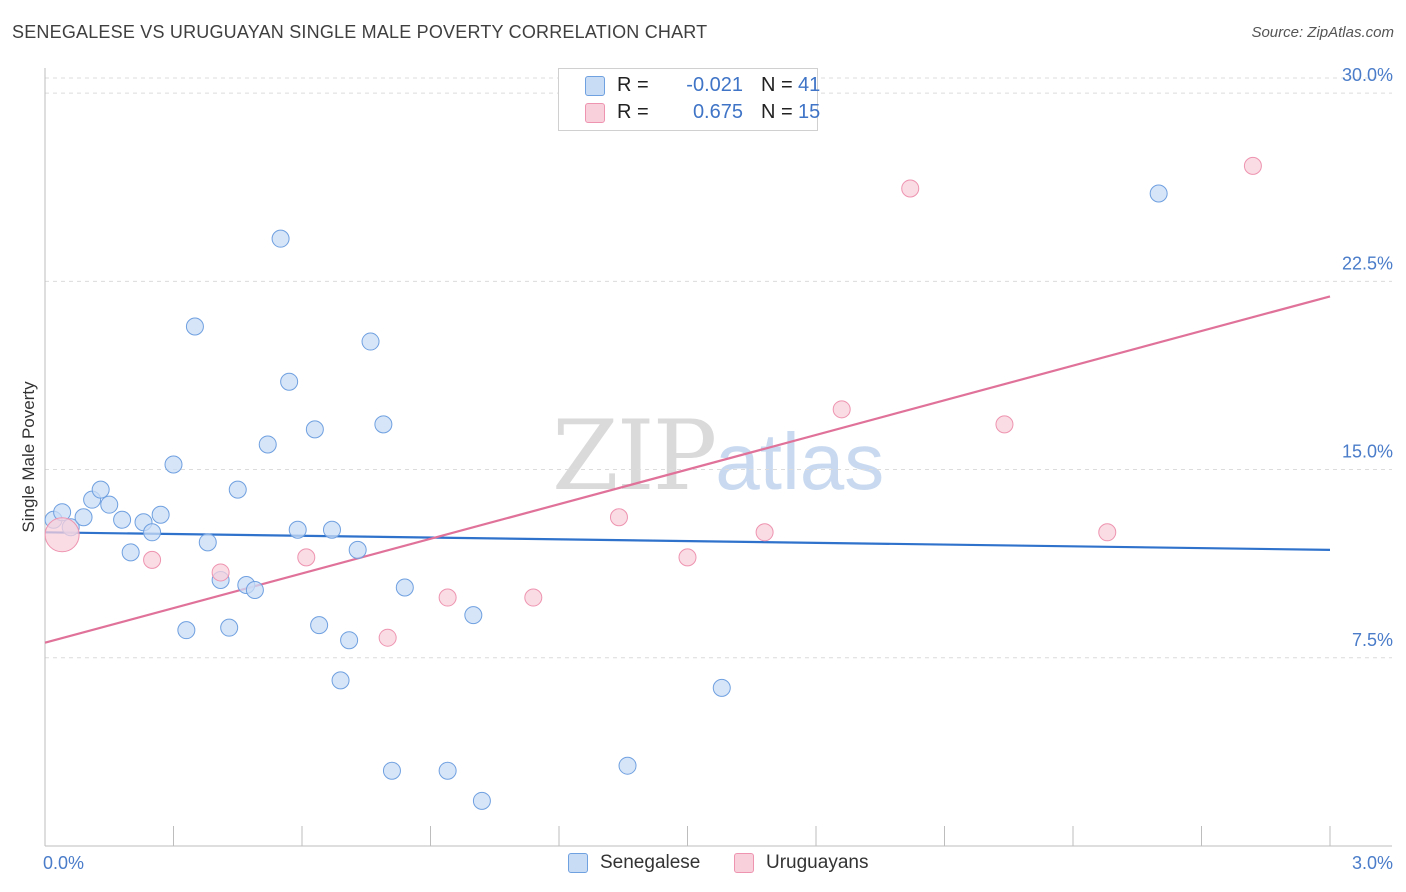 The height and width of the screenshot is (892, 1406). What do you see at coordinates (28, 457) in the screenshot?
I see `y-axis-label: Single Male Poverty` at bounding box center [28, 457].